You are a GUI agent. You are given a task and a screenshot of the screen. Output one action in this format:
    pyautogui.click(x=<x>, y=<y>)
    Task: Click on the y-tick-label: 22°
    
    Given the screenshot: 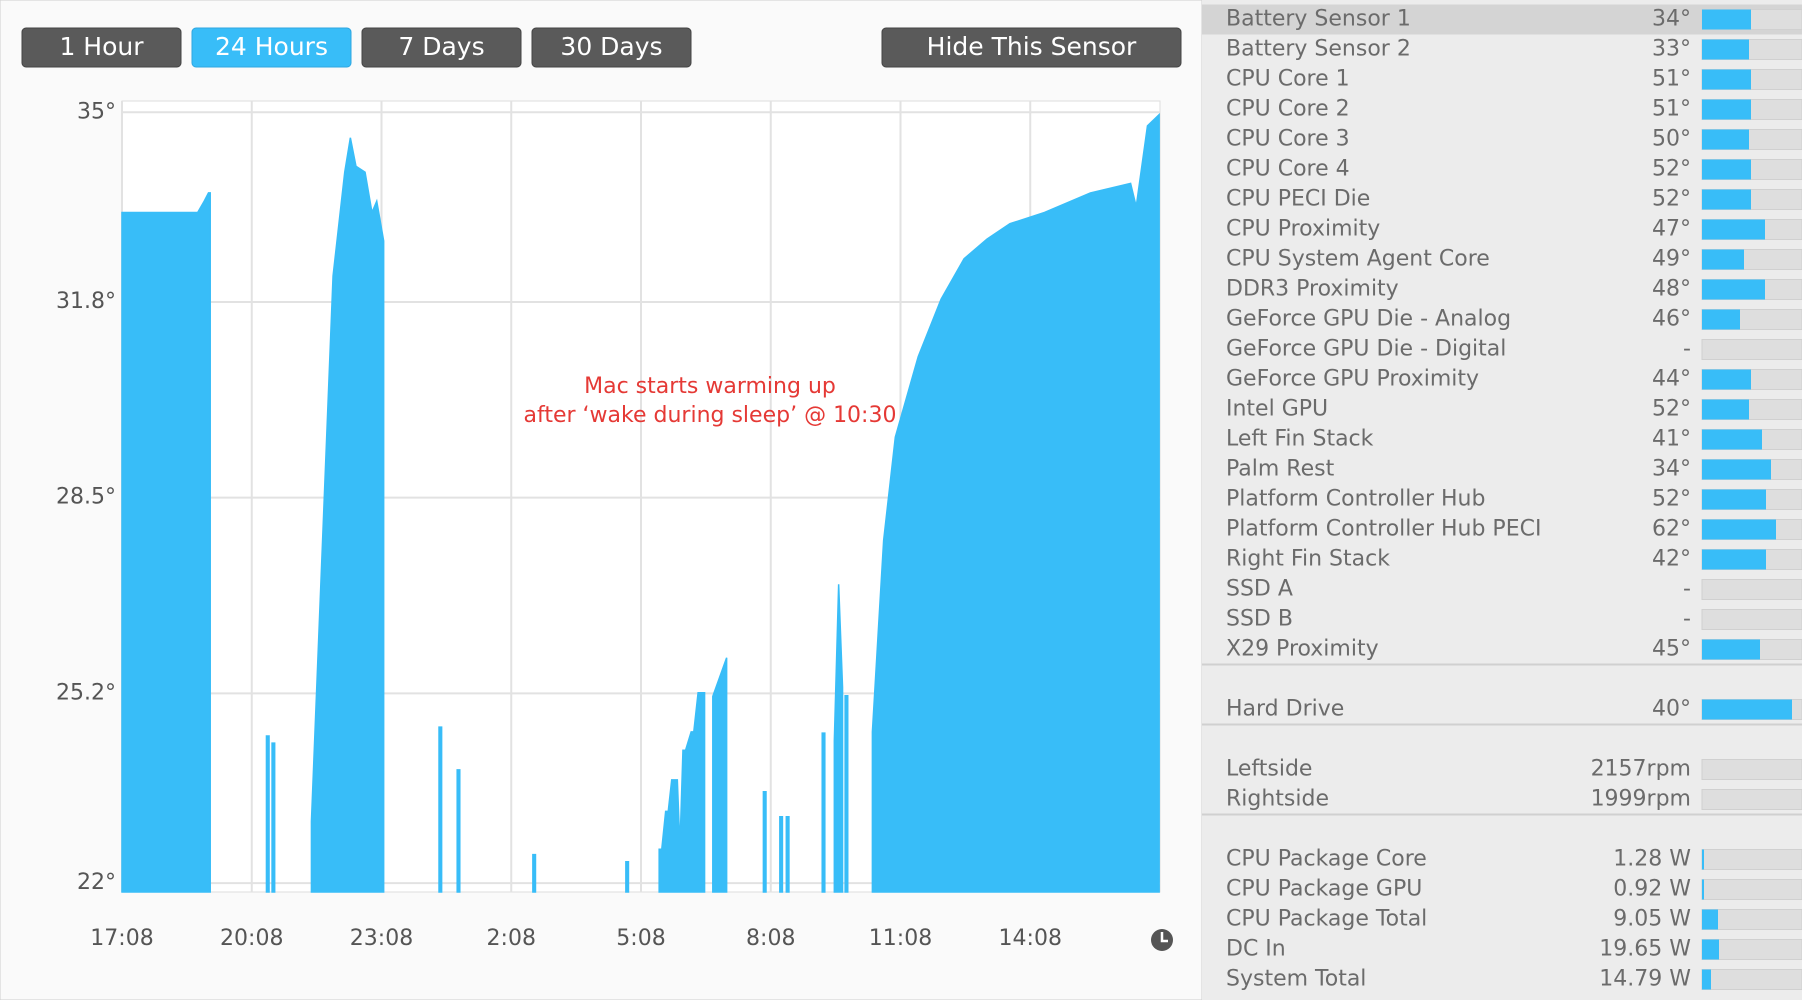 What is the action you would take?
    pyautogui.click(x=96, y=882)
    